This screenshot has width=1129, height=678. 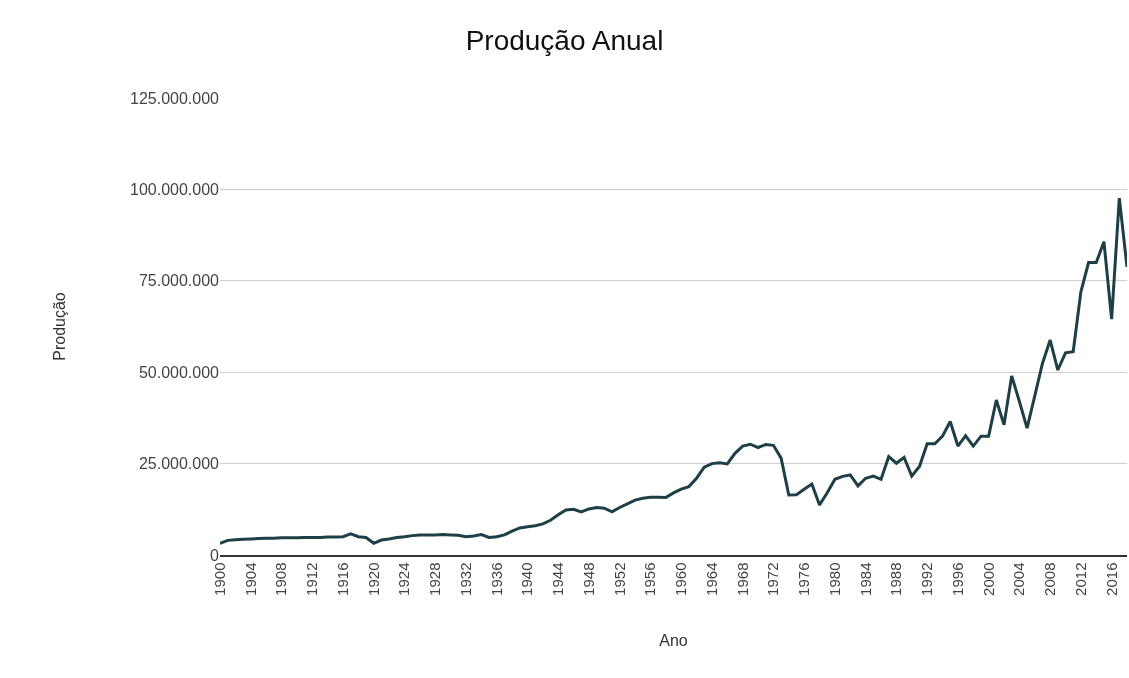 What do you see at coordinates (927, 579) in the screenshot?
I see `x-tick-label: 1992` at bounding box center [927, 579].